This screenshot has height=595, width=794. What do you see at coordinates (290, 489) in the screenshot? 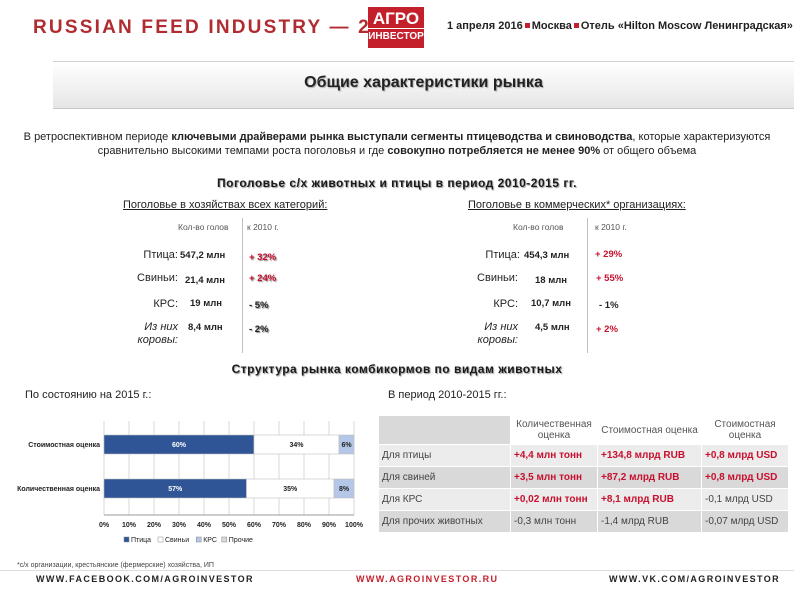
I see `chart-data-label: 35%` at bounding box center [290, 489].